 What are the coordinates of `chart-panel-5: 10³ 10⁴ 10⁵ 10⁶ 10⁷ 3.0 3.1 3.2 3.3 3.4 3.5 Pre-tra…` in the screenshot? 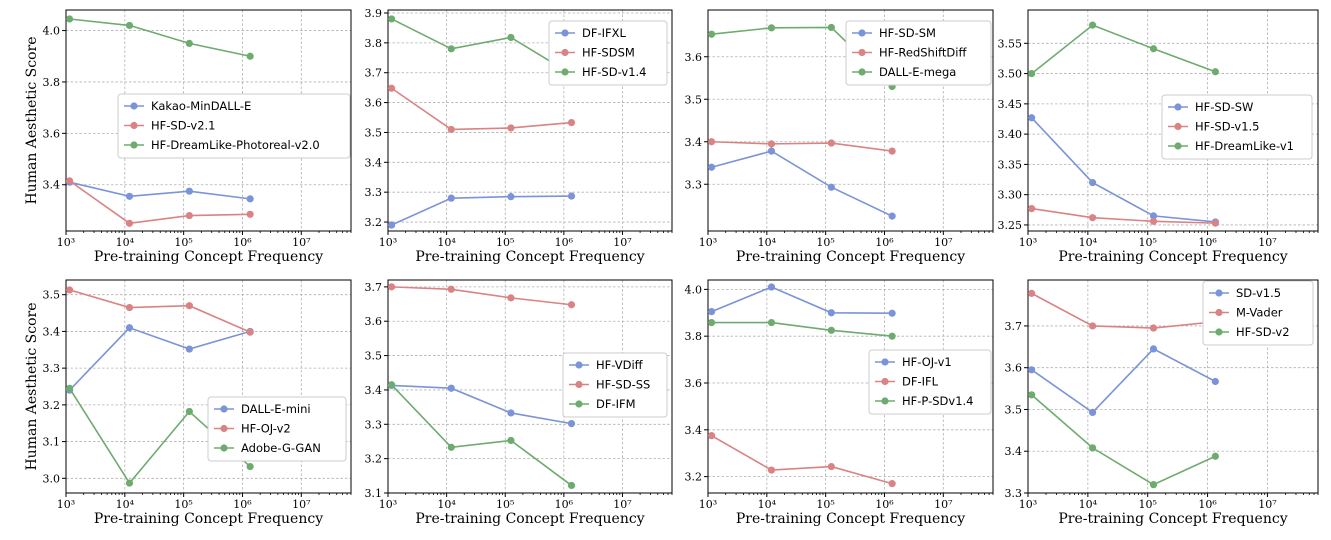 It's located at (188, 403).